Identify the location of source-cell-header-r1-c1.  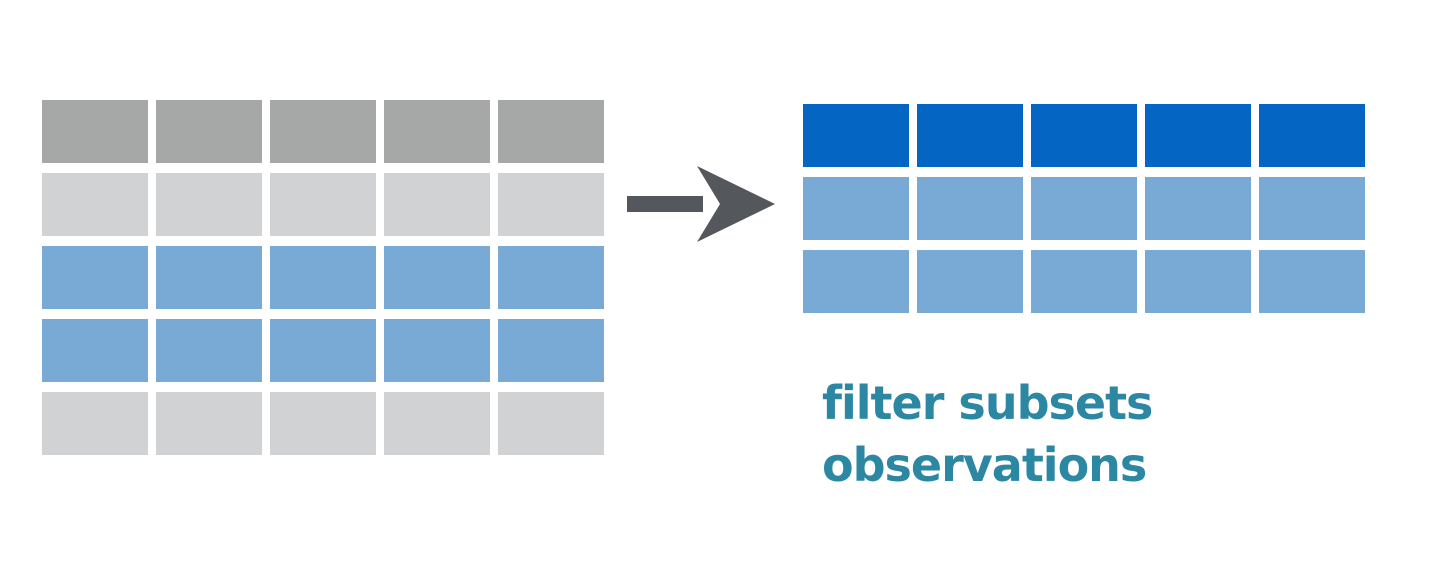
(95, 131).